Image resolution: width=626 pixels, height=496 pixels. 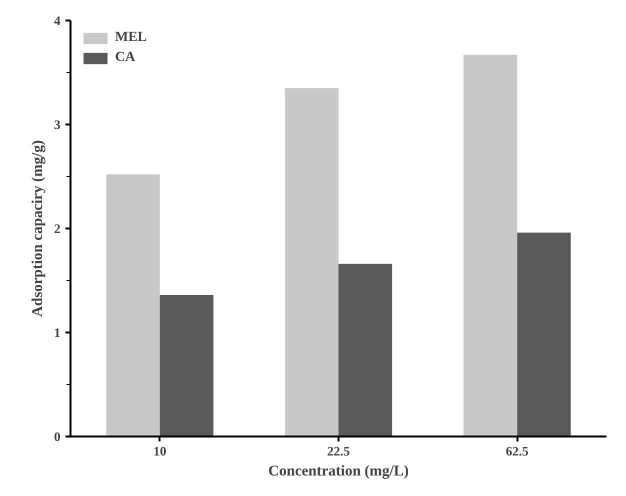 I want to click on x-tick-label: 10, so click(x=159, y=451).